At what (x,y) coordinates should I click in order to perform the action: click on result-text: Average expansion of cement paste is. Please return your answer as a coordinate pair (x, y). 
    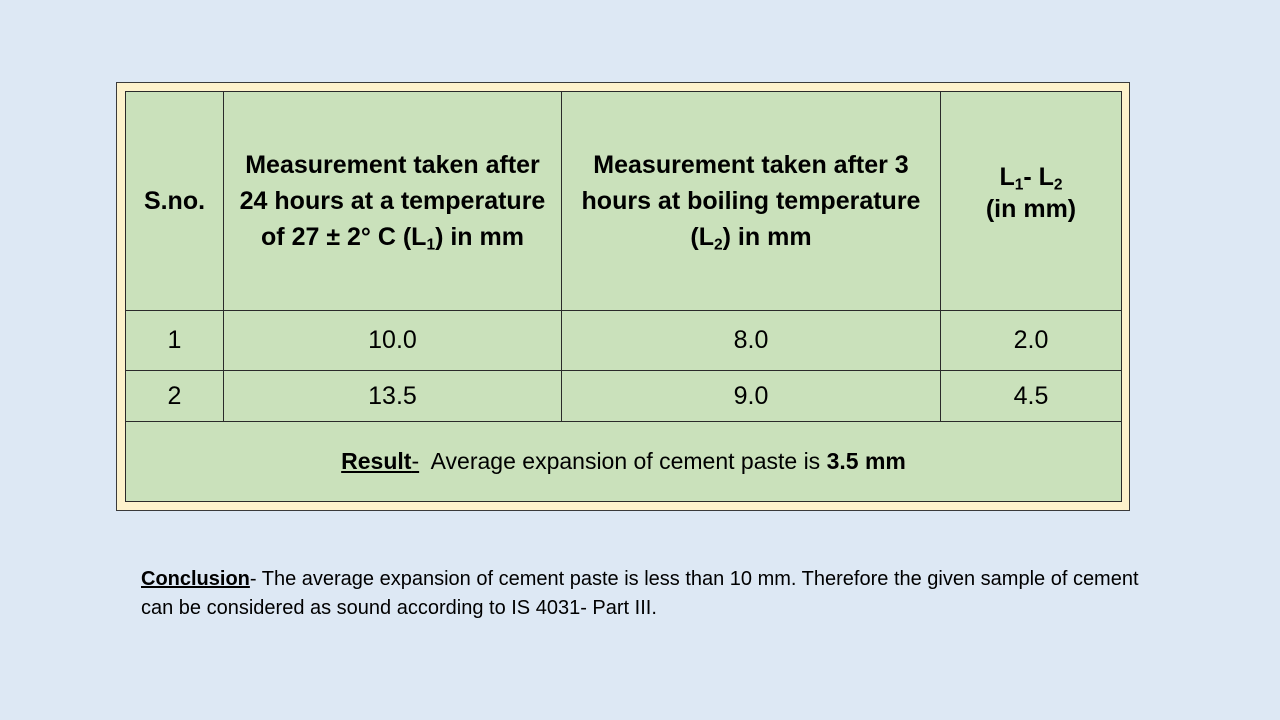
    Looking at the image, I should click on (623, 461).